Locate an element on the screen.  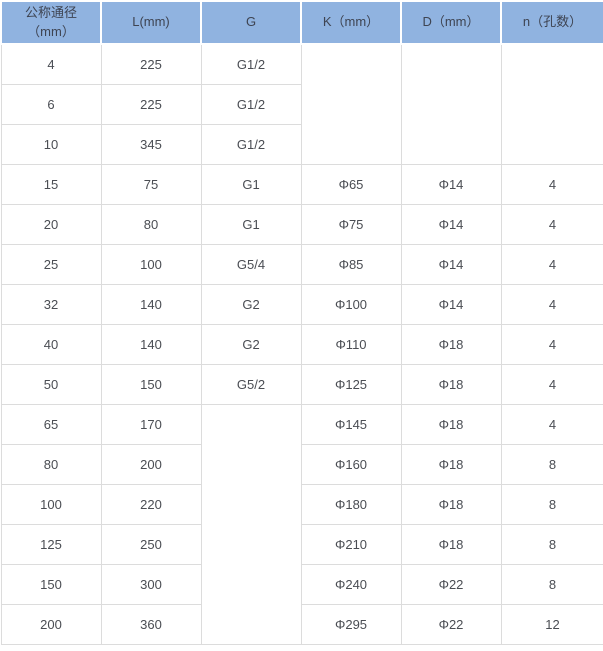
table-row: 150 300 Φ240 Φ22 8 is located at coordinates (301, 584).